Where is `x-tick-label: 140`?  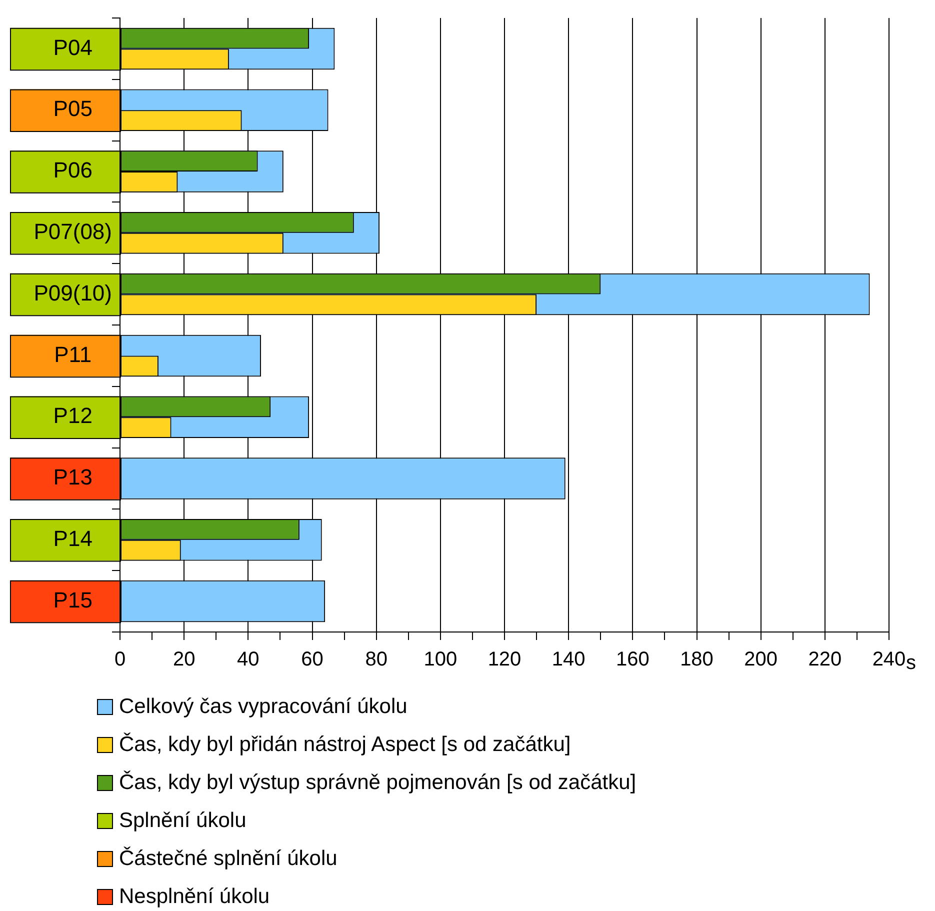
x-tick-label: 140 is located at coordinates (569, 659).